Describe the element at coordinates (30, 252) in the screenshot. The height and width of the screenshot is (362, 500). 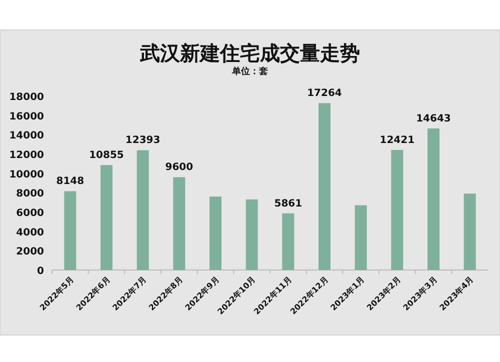
I see `y-tick-label: 2000` at that location.